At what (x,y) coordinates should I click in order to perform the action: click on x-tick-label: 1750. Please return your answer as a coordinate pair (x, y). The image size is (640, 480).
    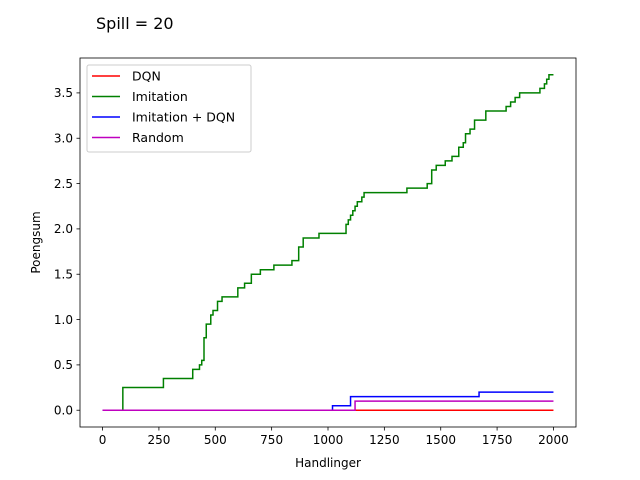
    Looking at the image, I should click on (497, 440).